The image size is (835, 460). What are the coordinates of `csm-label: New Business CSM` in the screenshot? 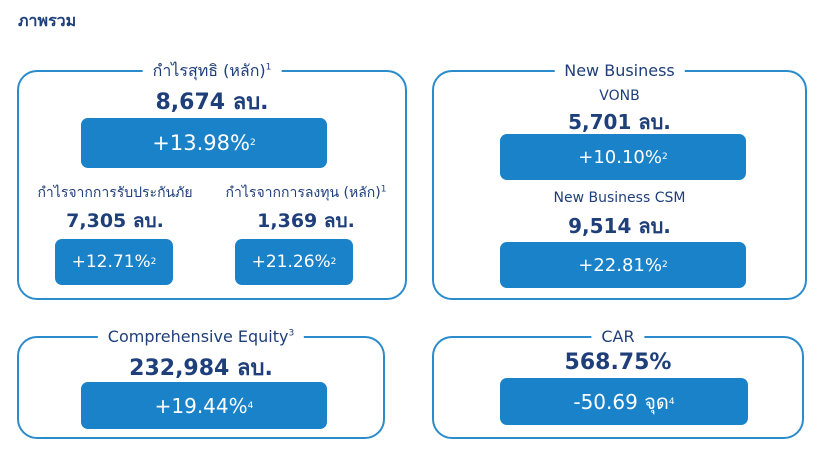 It's located at (619, 198).